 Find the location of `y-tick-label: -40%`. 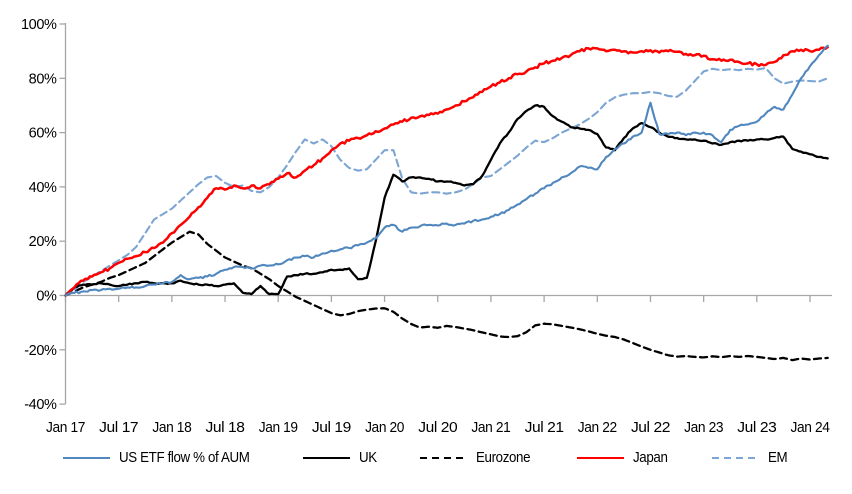

y-tick-label: -40% is located at coordinates (40, 405).